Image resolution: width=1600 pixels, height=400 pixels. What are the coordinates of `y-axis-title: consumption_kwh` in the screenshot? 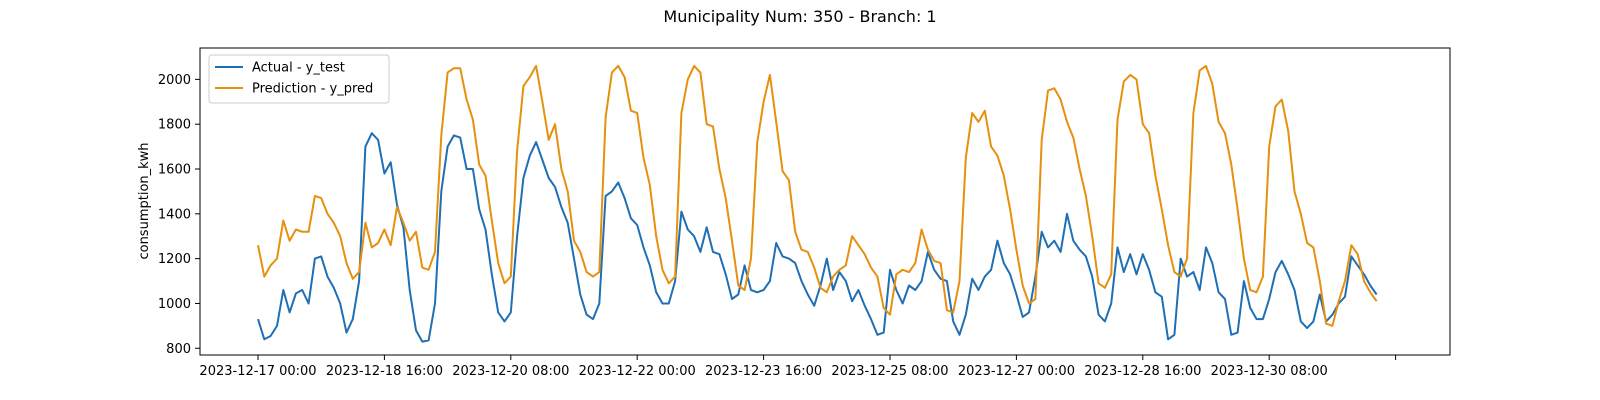 It's located at (144, 200).